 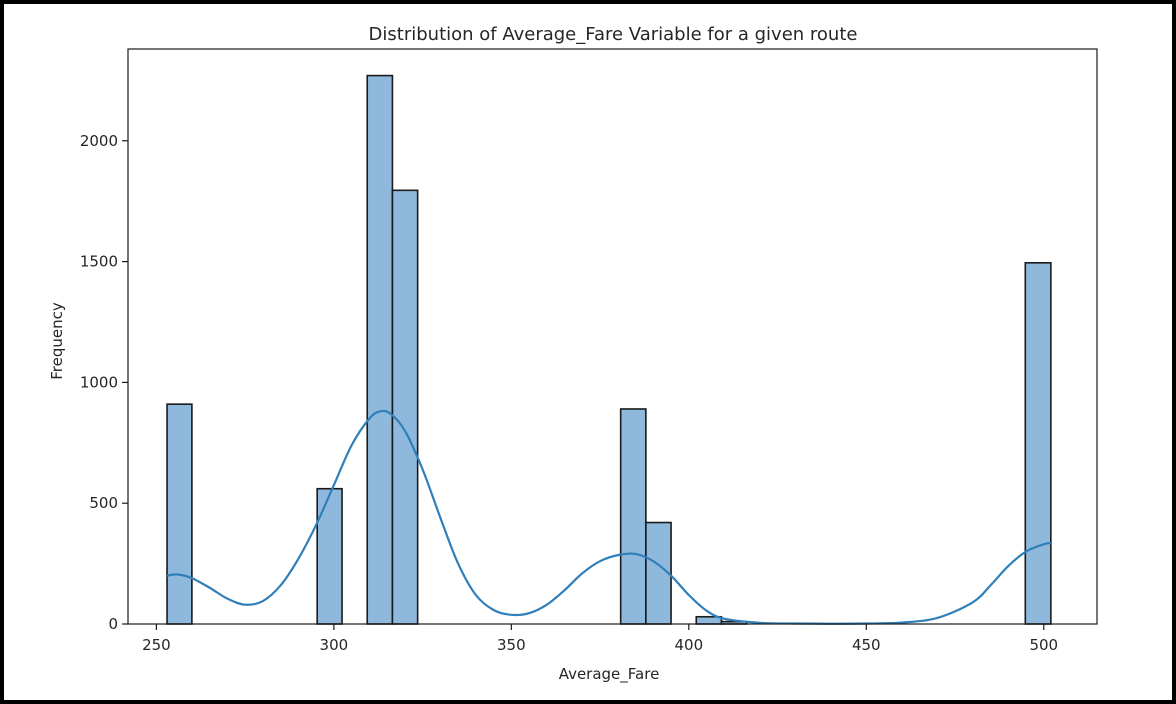 I want to click on y-axis-label: Frequency, so click(x=57, y=341).